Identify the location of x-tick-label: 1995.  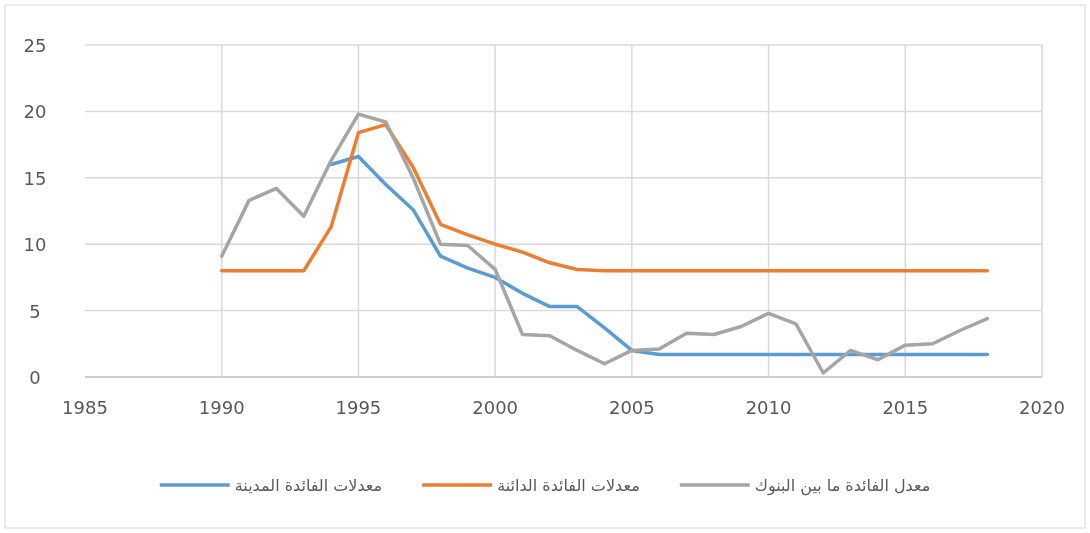
(358, 407).